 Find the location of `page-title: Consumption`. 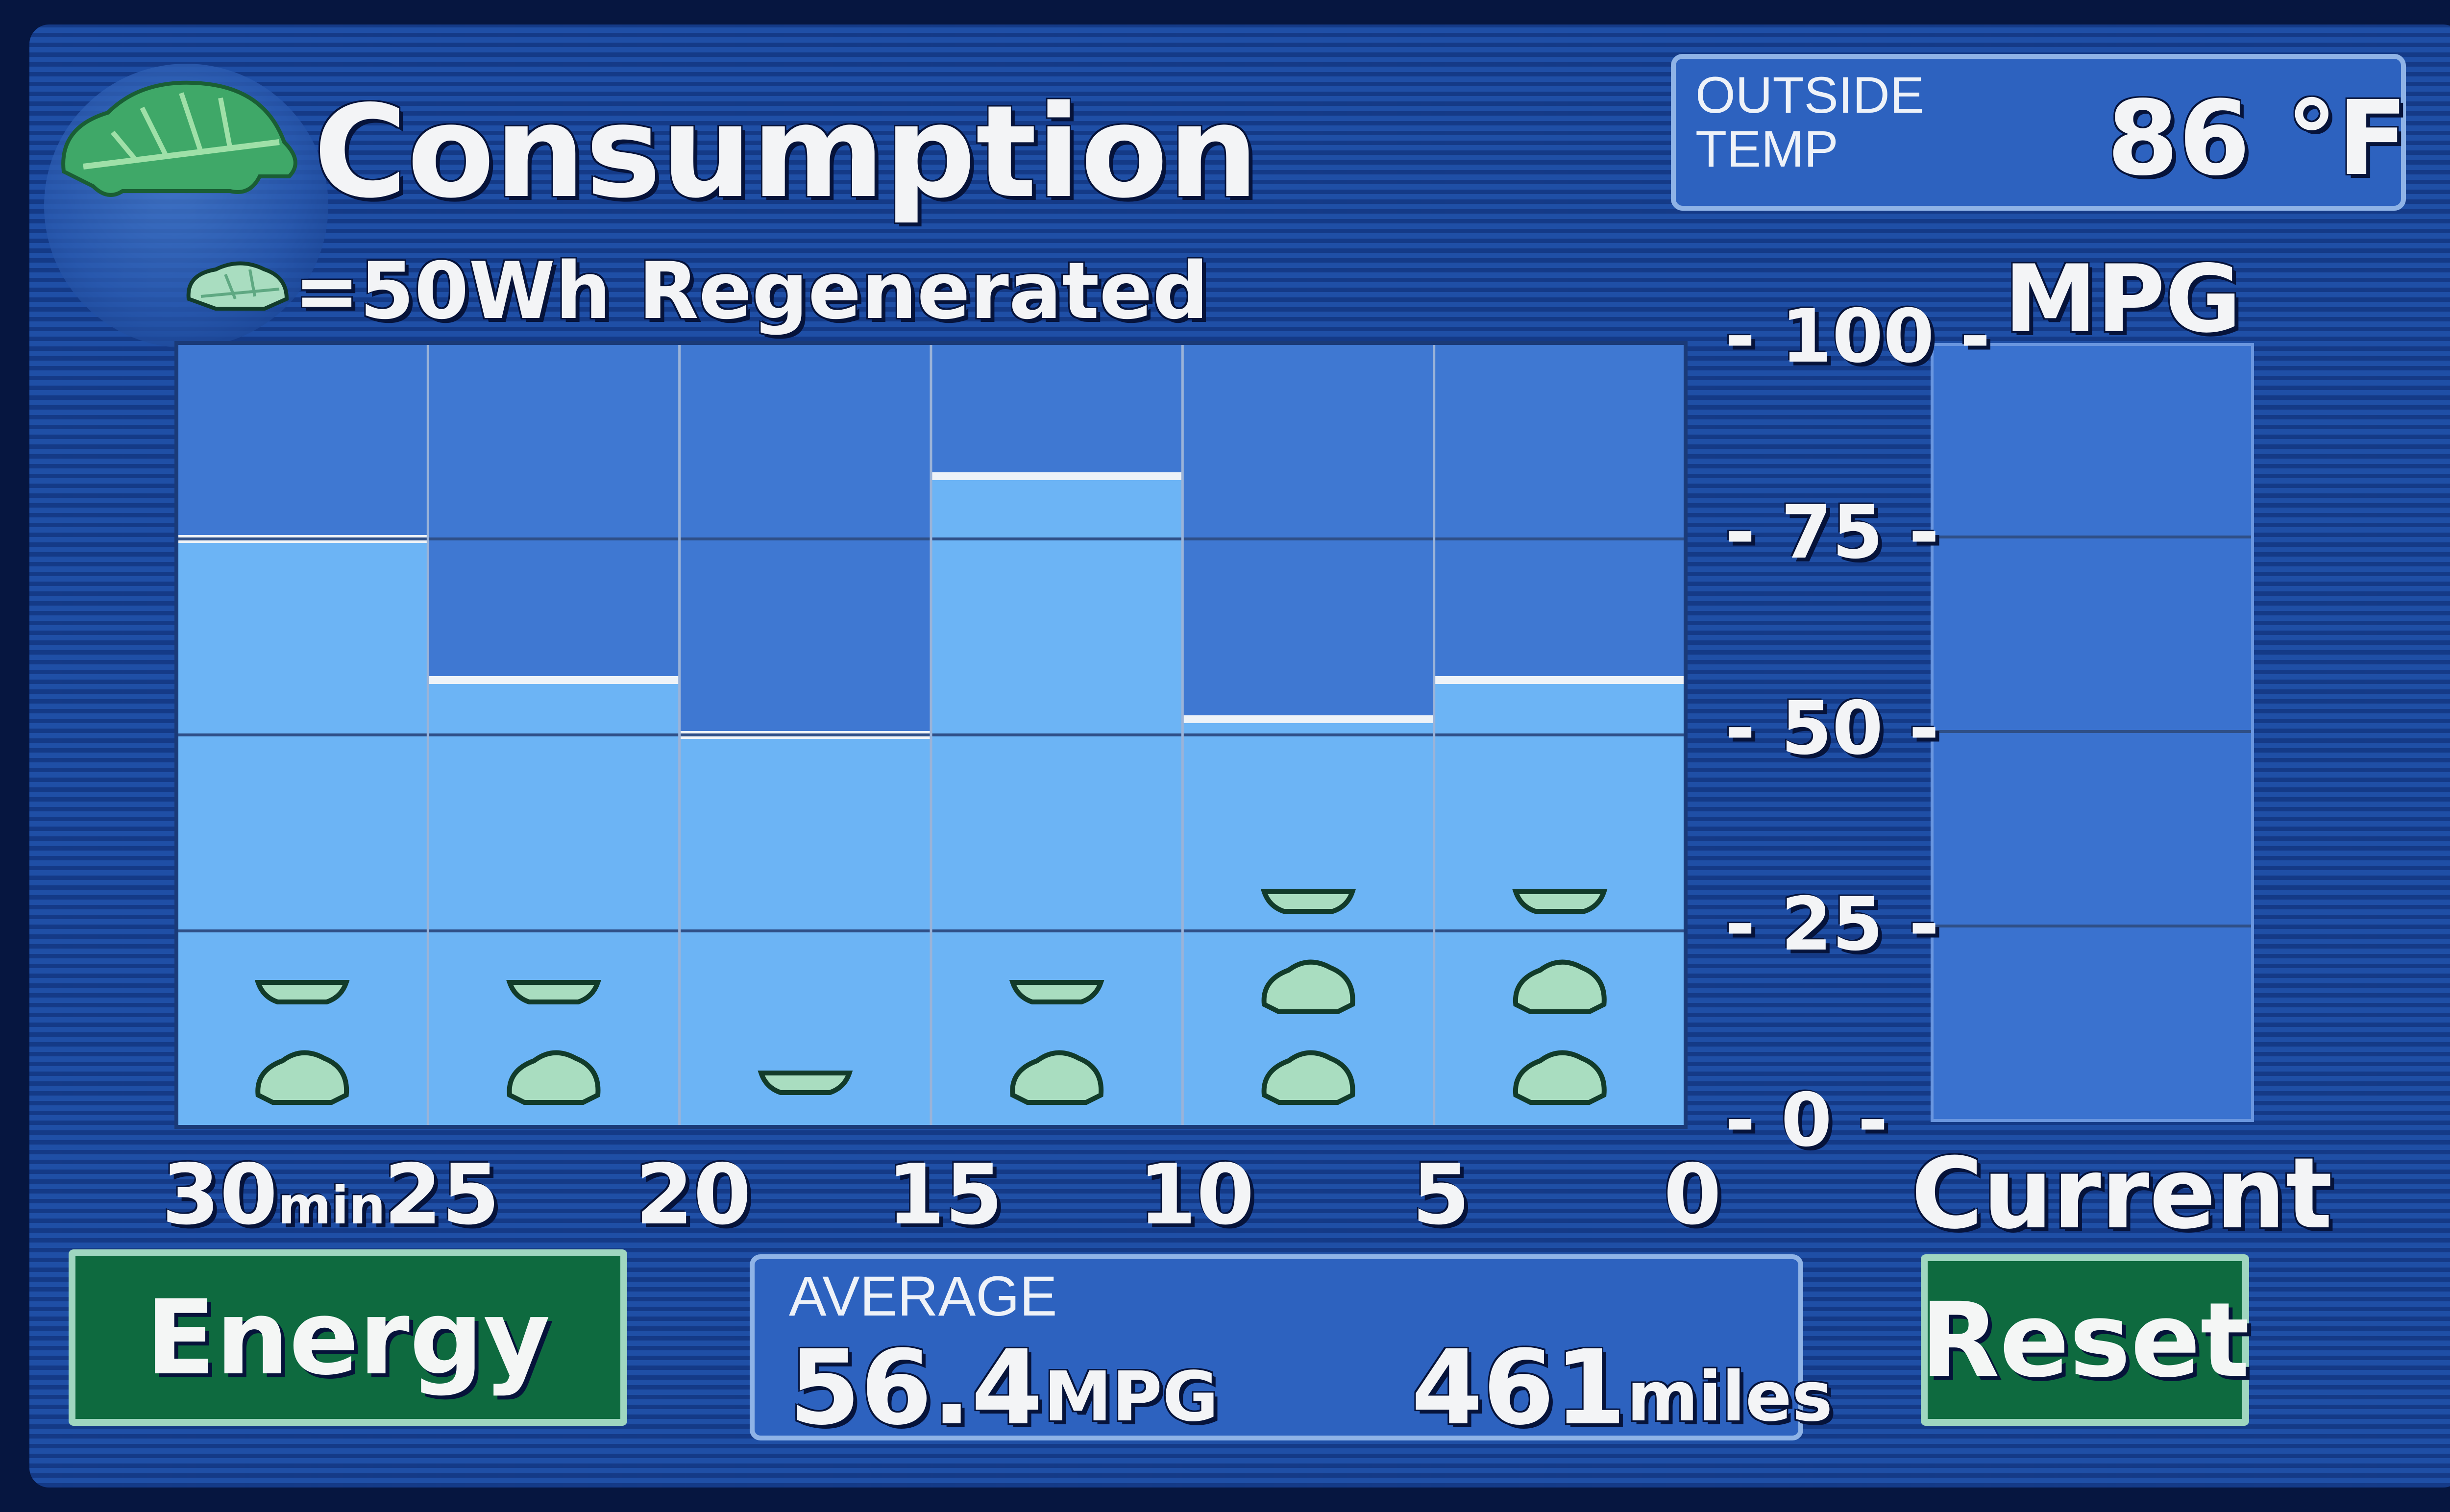

page-title: Consumption is located at coordinates (786, 152).